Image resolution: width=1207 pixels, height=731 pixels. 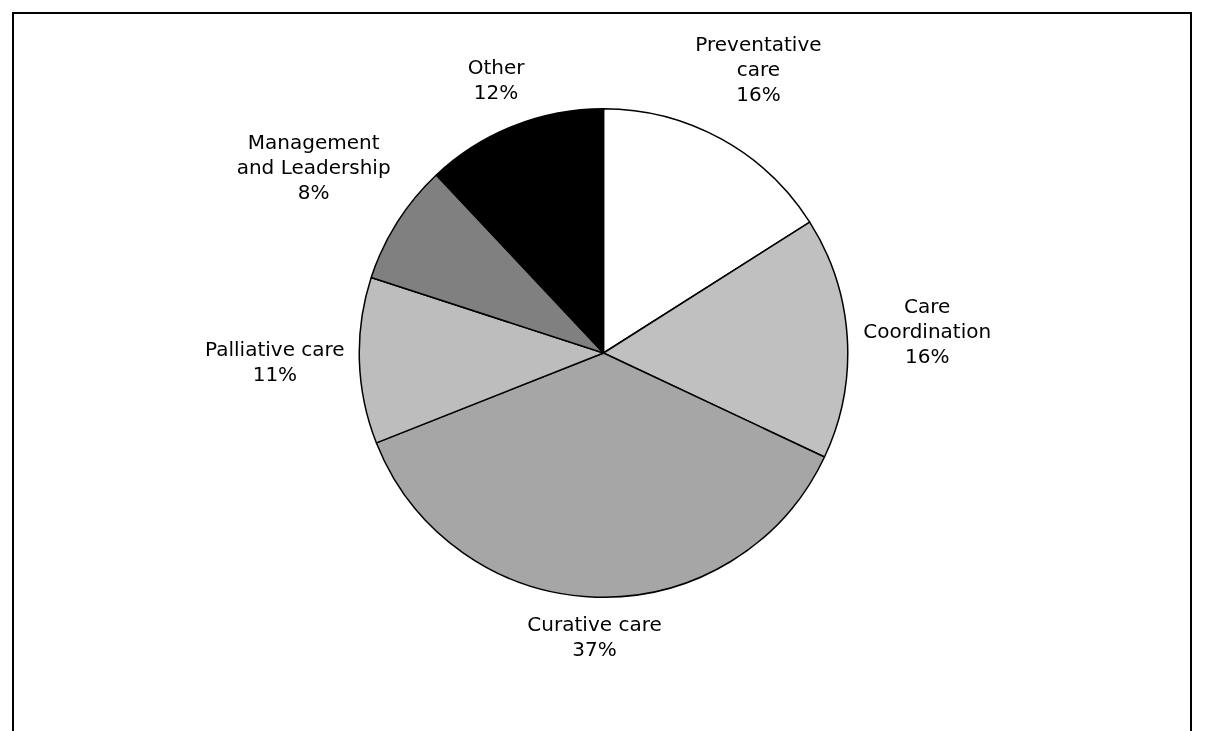 What do you see at coordinates (496, 92) in the screenshot?
I see `data-label: 12%` at bounding box center [496, 92].